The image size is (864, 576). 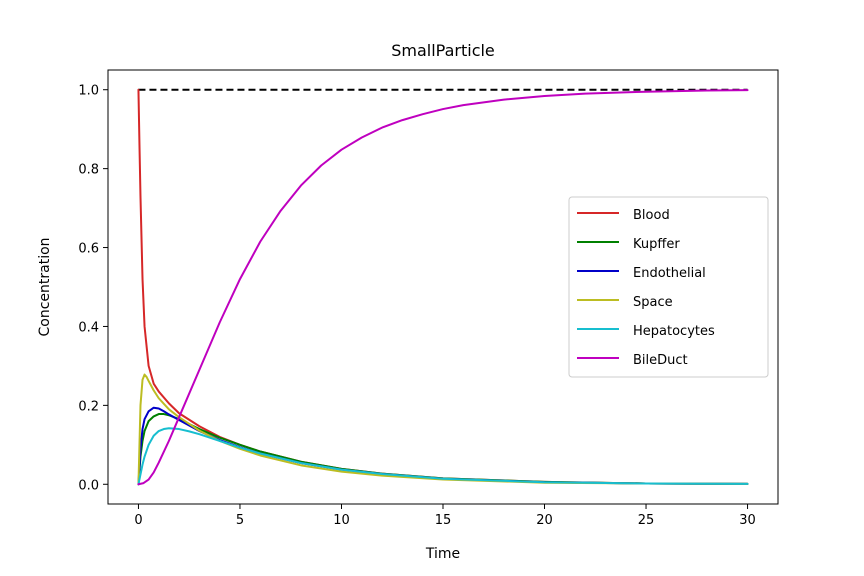 What do you see at coordinates (45, 286) in the screenshot?
I see `y-axis-label: Concentration` at bounding box center [45, 286].